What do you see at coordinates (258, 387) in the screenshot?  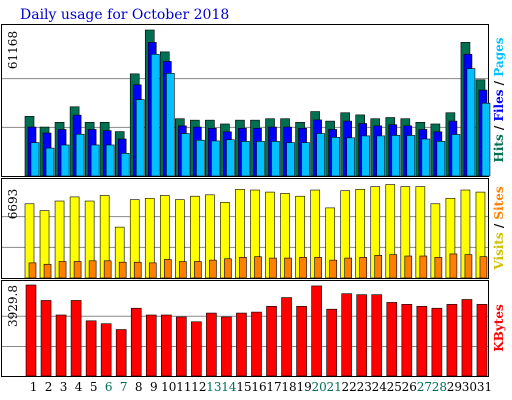 I see `x-label-day-16: 16` at bounding box center [258, 387].